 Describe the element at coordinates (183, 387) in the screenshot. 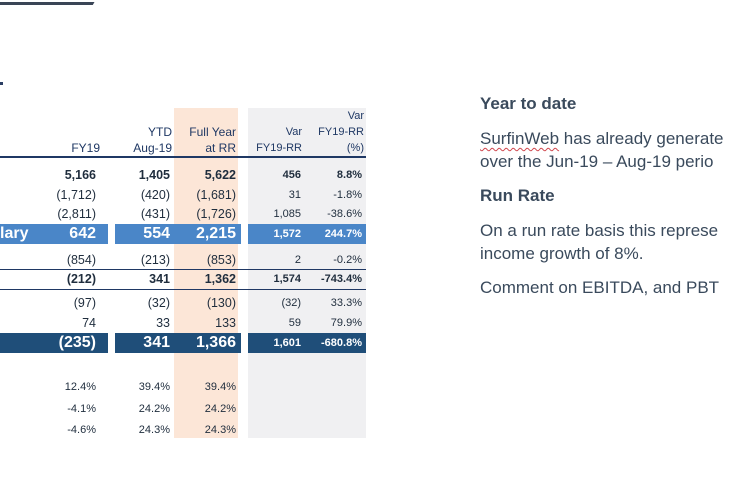

I see `table-row-percent: 12.4% 39.4% 39.4%` at that location.